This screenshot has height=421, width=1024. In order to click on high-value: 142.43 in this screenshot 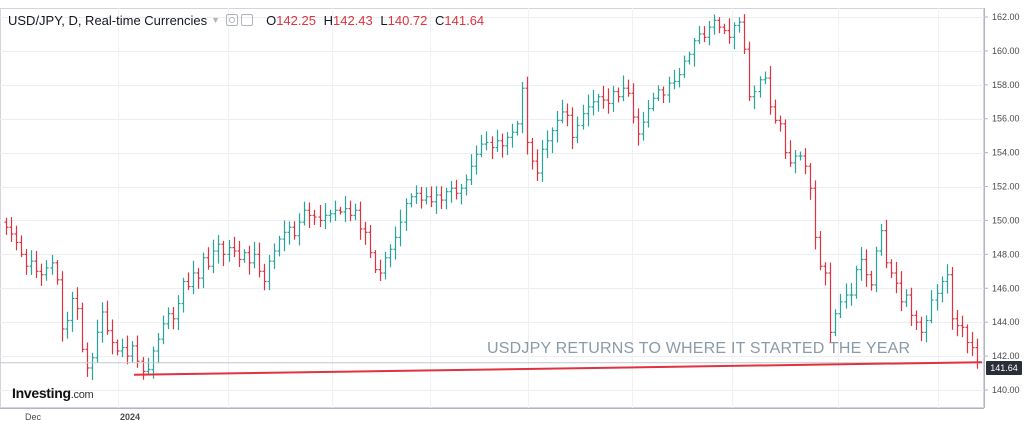, I will do `click(352, 20)`.